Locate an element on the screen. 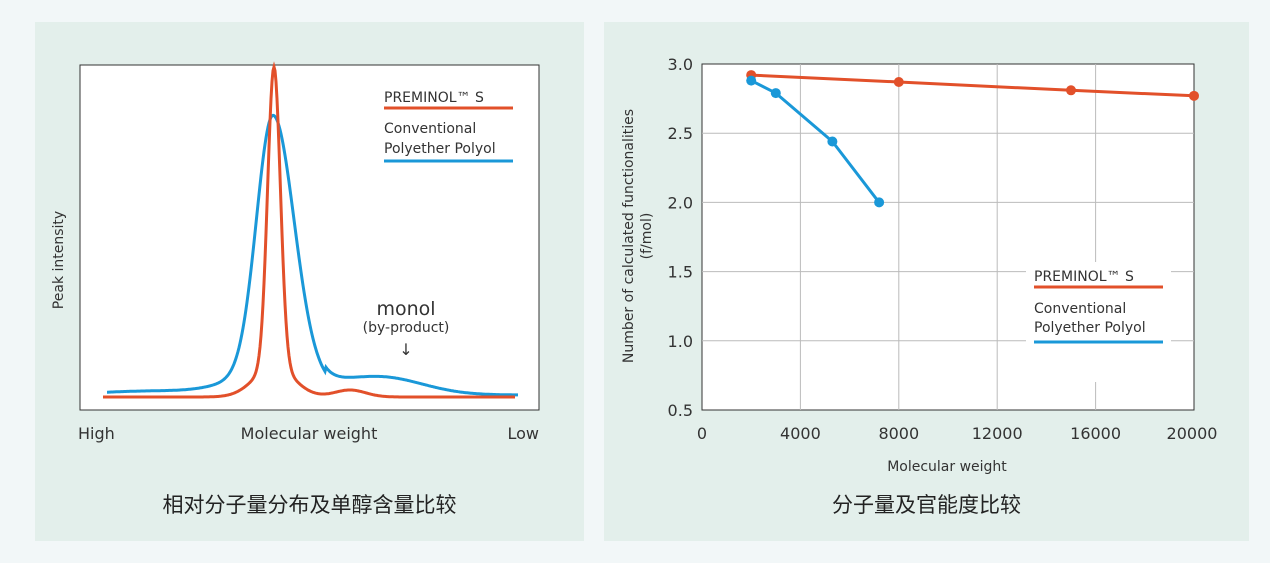 The width and height of the screenshot is (1270, 563). legend-box is located at coordinates (1098, 322).